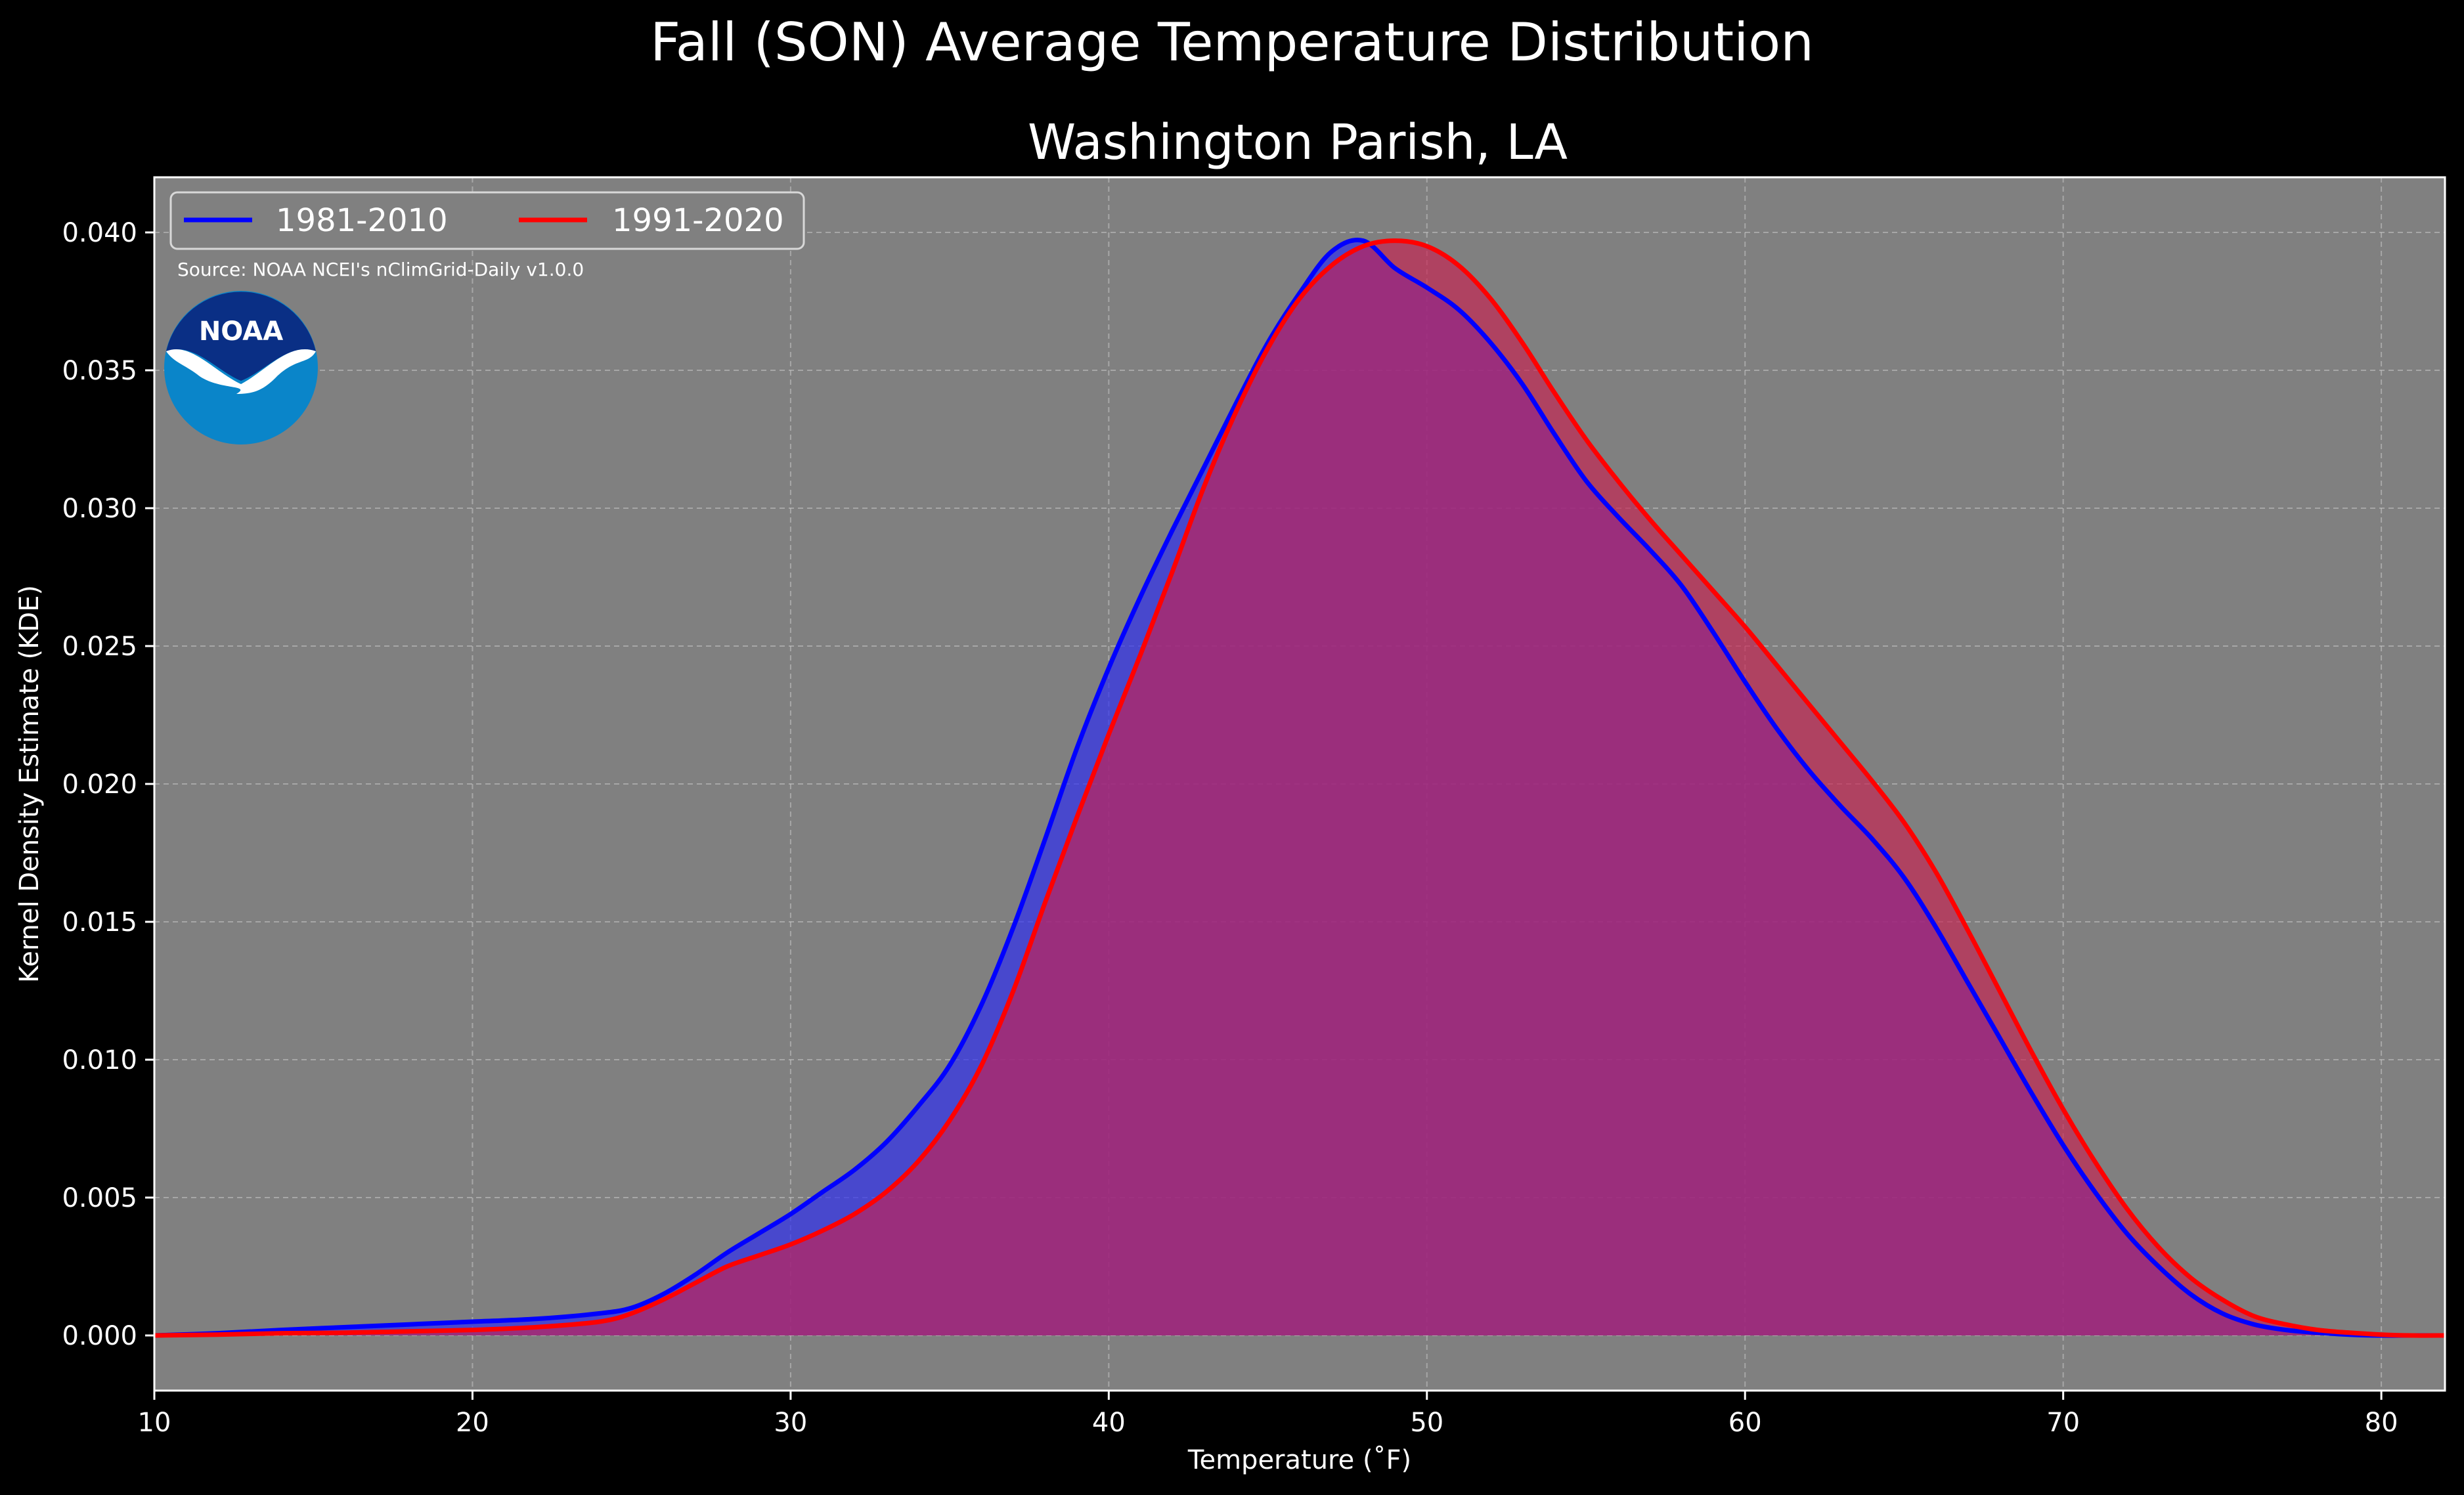 The height and width of the screenshot is (1495, 2464). I want to click on x-tick-label: 20, so click(472, 1423).